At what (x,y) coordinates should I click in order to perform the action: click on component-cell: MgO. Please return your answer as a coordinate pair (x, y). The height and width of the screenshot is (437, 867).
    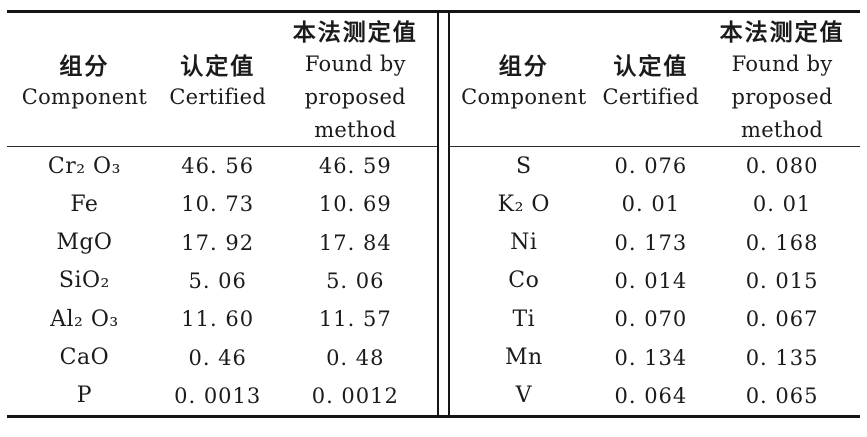
    Looking at the image, I should click on (84, 243).